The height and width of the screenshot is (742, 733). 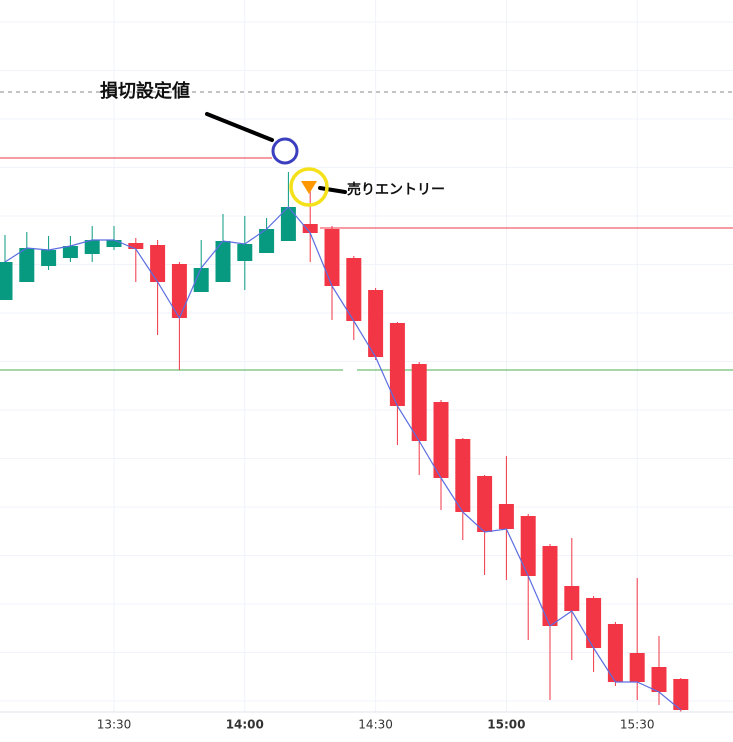 I want to click on sell-marker, so click(x=309, y=187).